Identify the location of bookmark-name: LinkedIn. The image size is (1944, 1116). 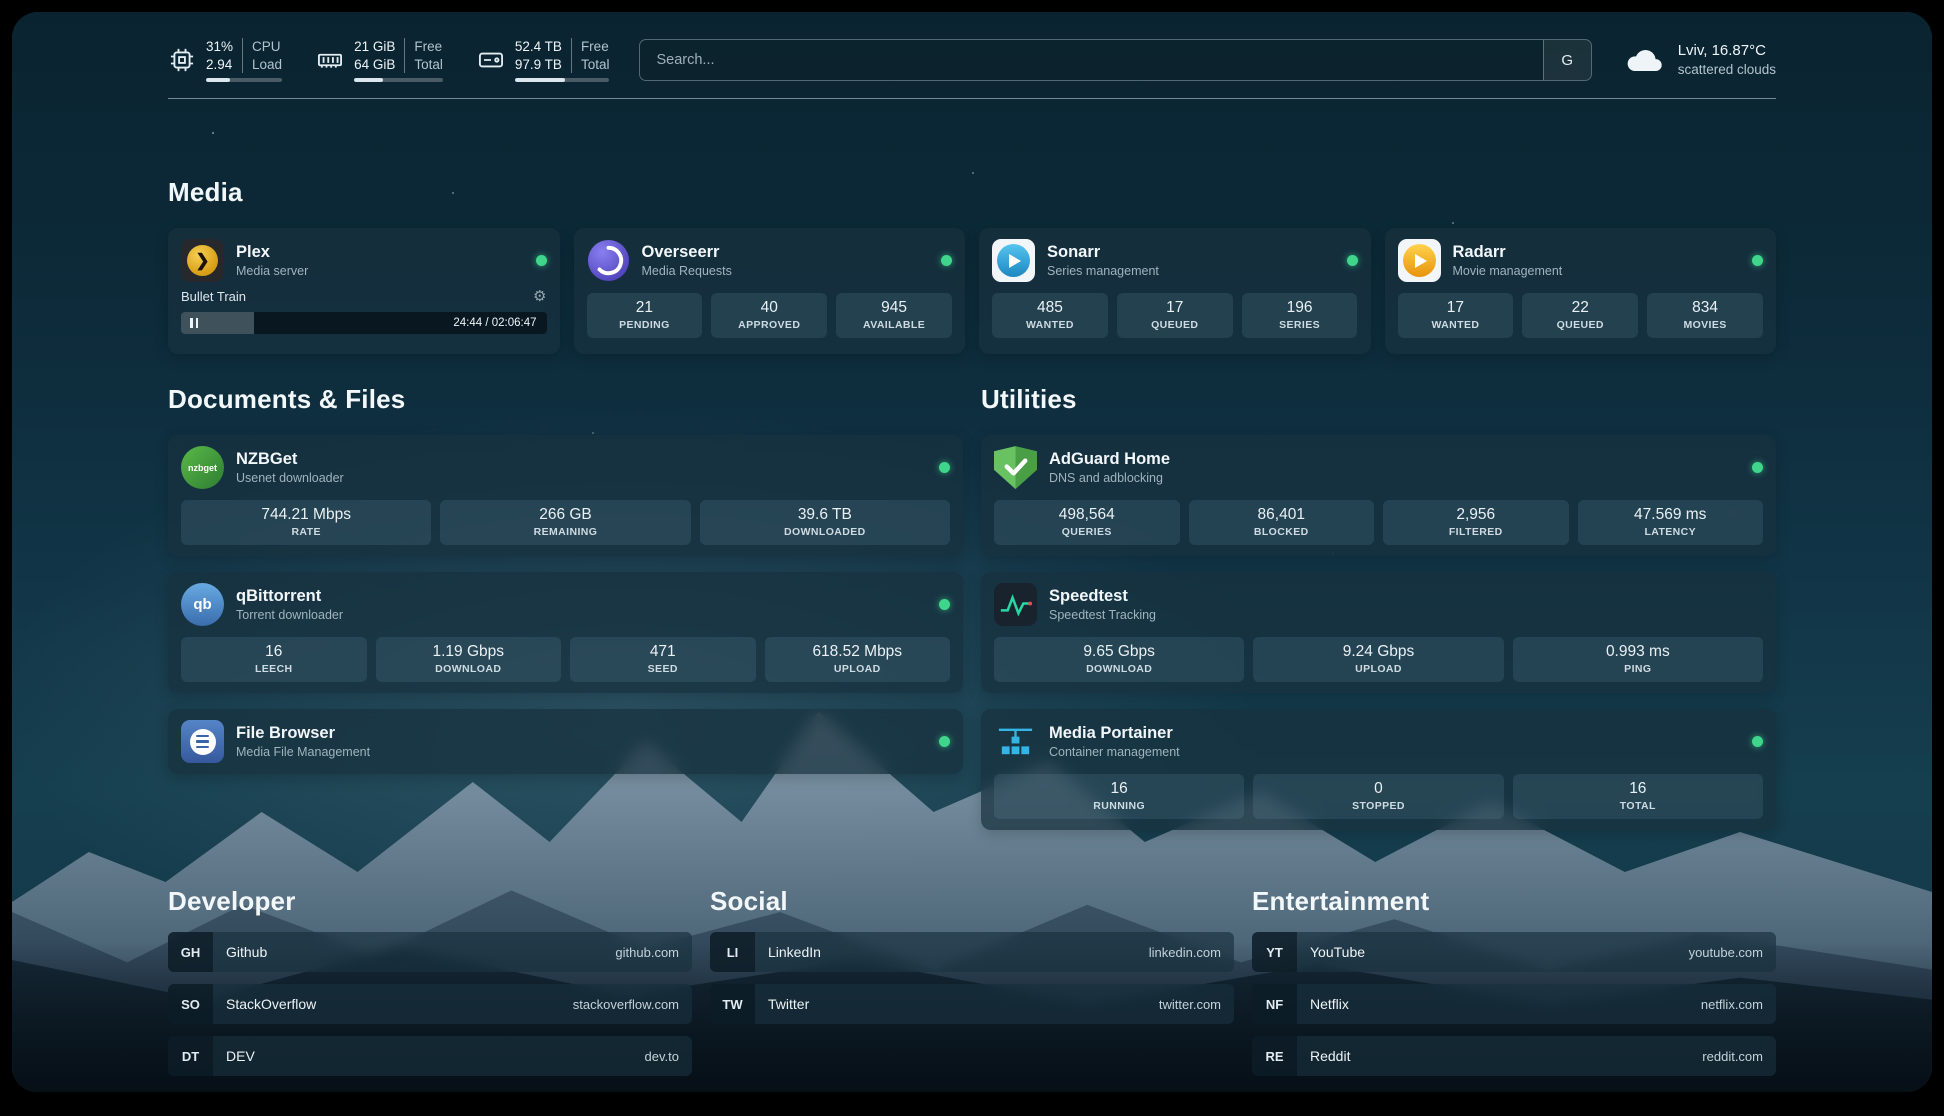
(794, 952).